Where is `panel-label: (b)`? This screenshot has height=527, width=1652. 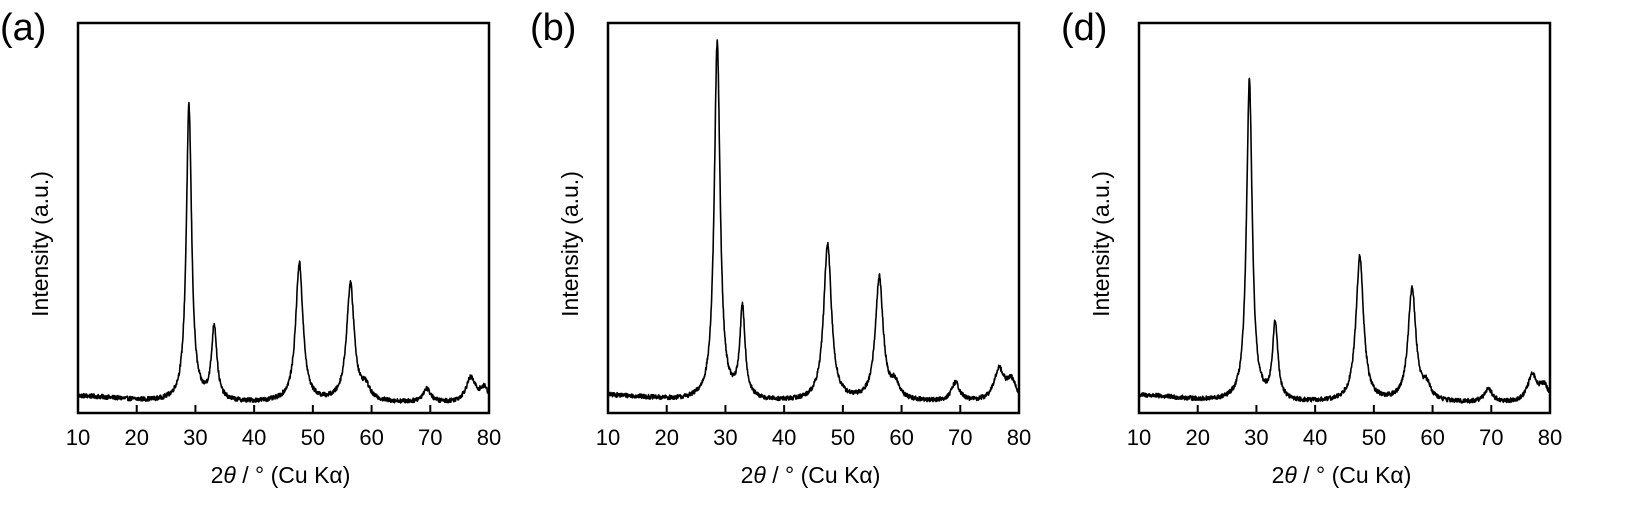 panel-label: (b) is located at coordinates (553, 28).